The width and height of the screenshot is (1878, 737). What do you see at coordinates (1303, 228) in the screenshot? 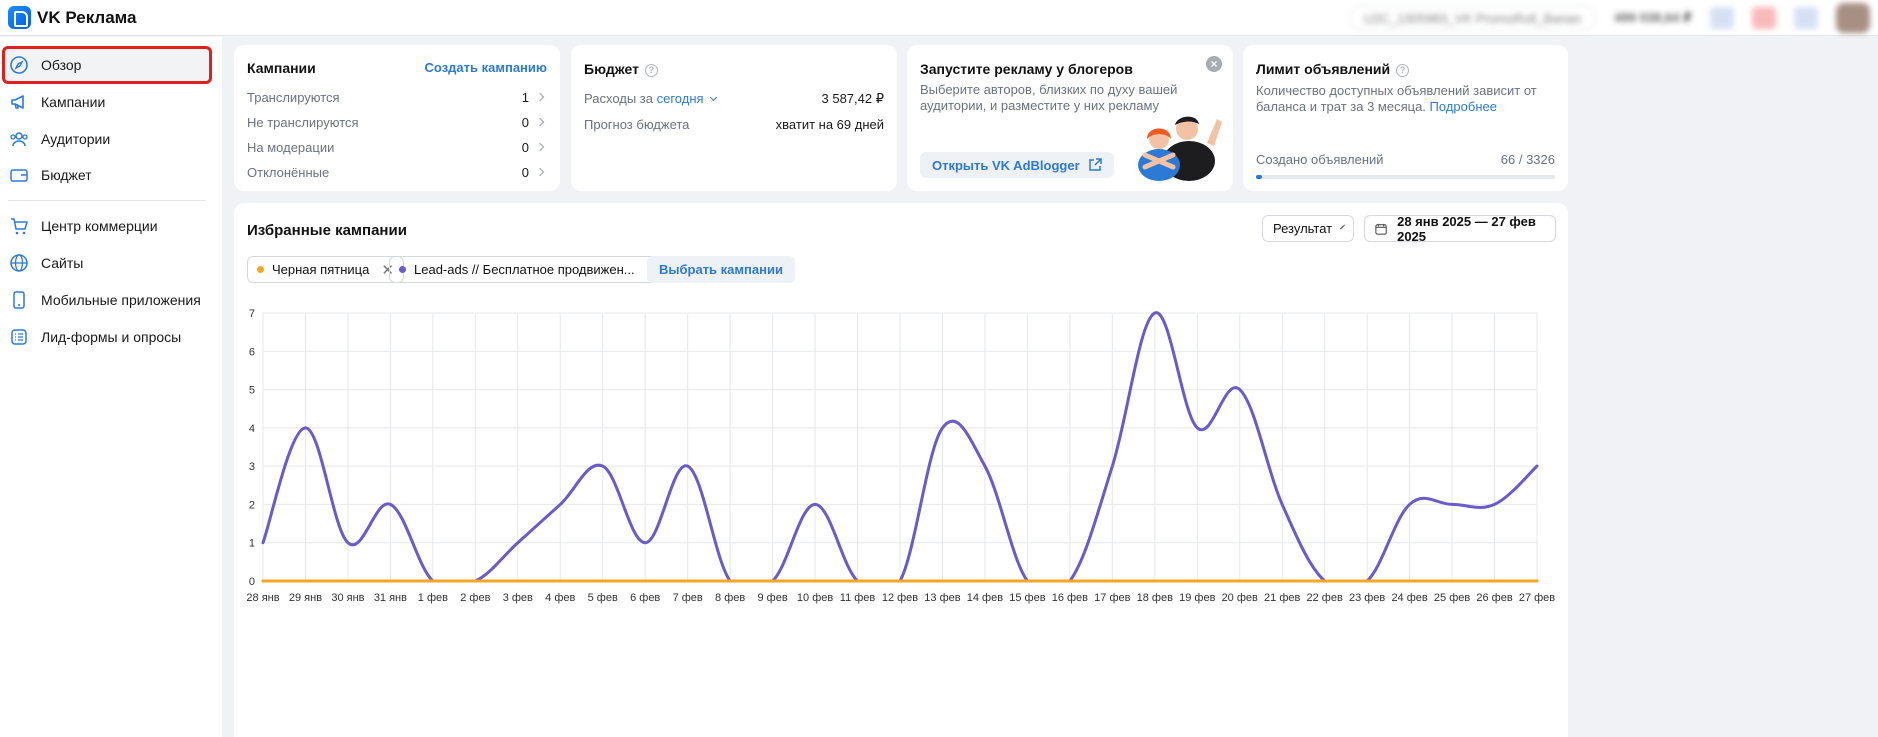
I see `metric-select-value: Результат` at bounding box center [1303, 228].